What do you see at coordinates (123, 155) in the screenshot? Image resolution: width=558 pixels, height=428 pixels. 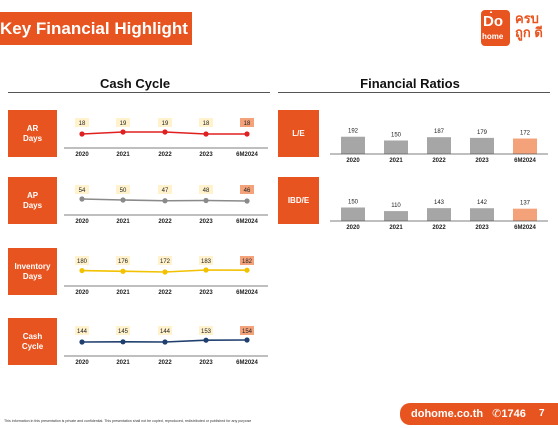 I see `ar-tick-label: 2021` at bounding box center [123, 155].